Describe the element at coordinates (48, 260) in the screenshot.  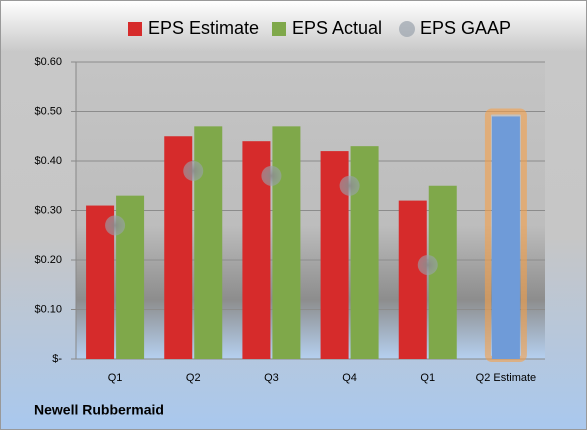
I see `y-tick-label: $0.20` at that location.